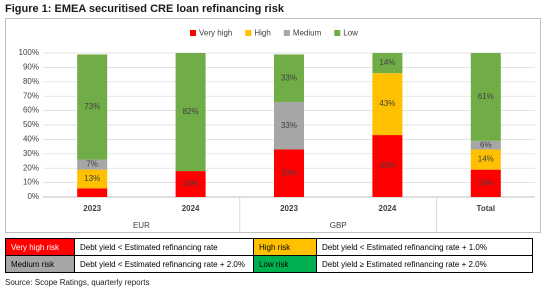 This screenshot has width=550, height=297. What do you see at coordinates (31, 81) in the screenshot?
I see `y-tick-label: 80%` at bounding box center [31, 81].